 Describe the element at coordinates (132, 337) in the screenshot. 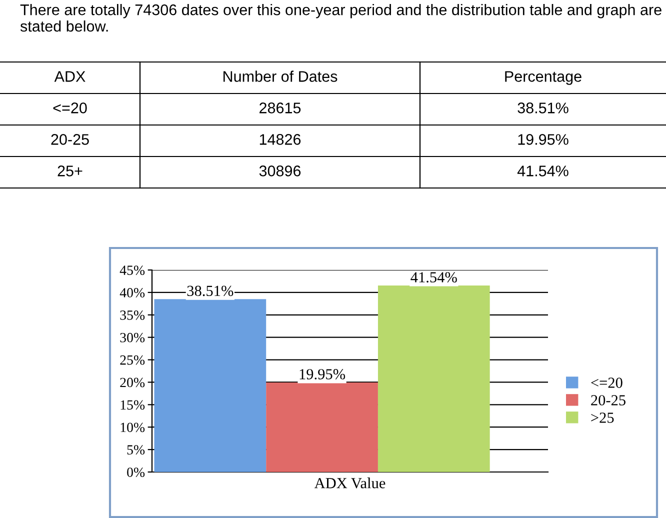

I see `y-tick-label: 30%` at that location.